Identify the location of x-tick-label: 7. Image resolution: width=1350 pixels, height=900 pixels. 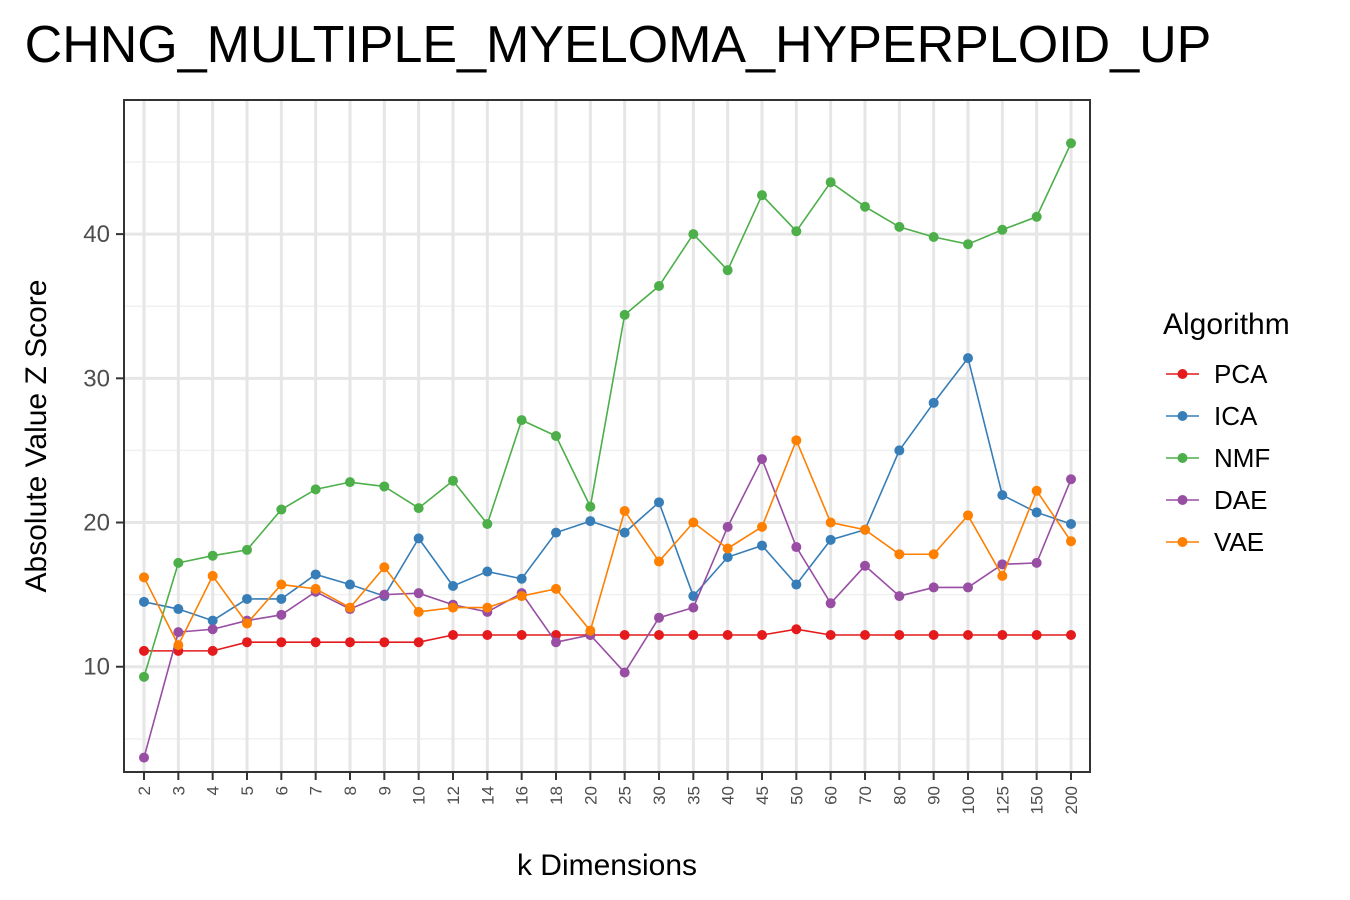
(316, 790).